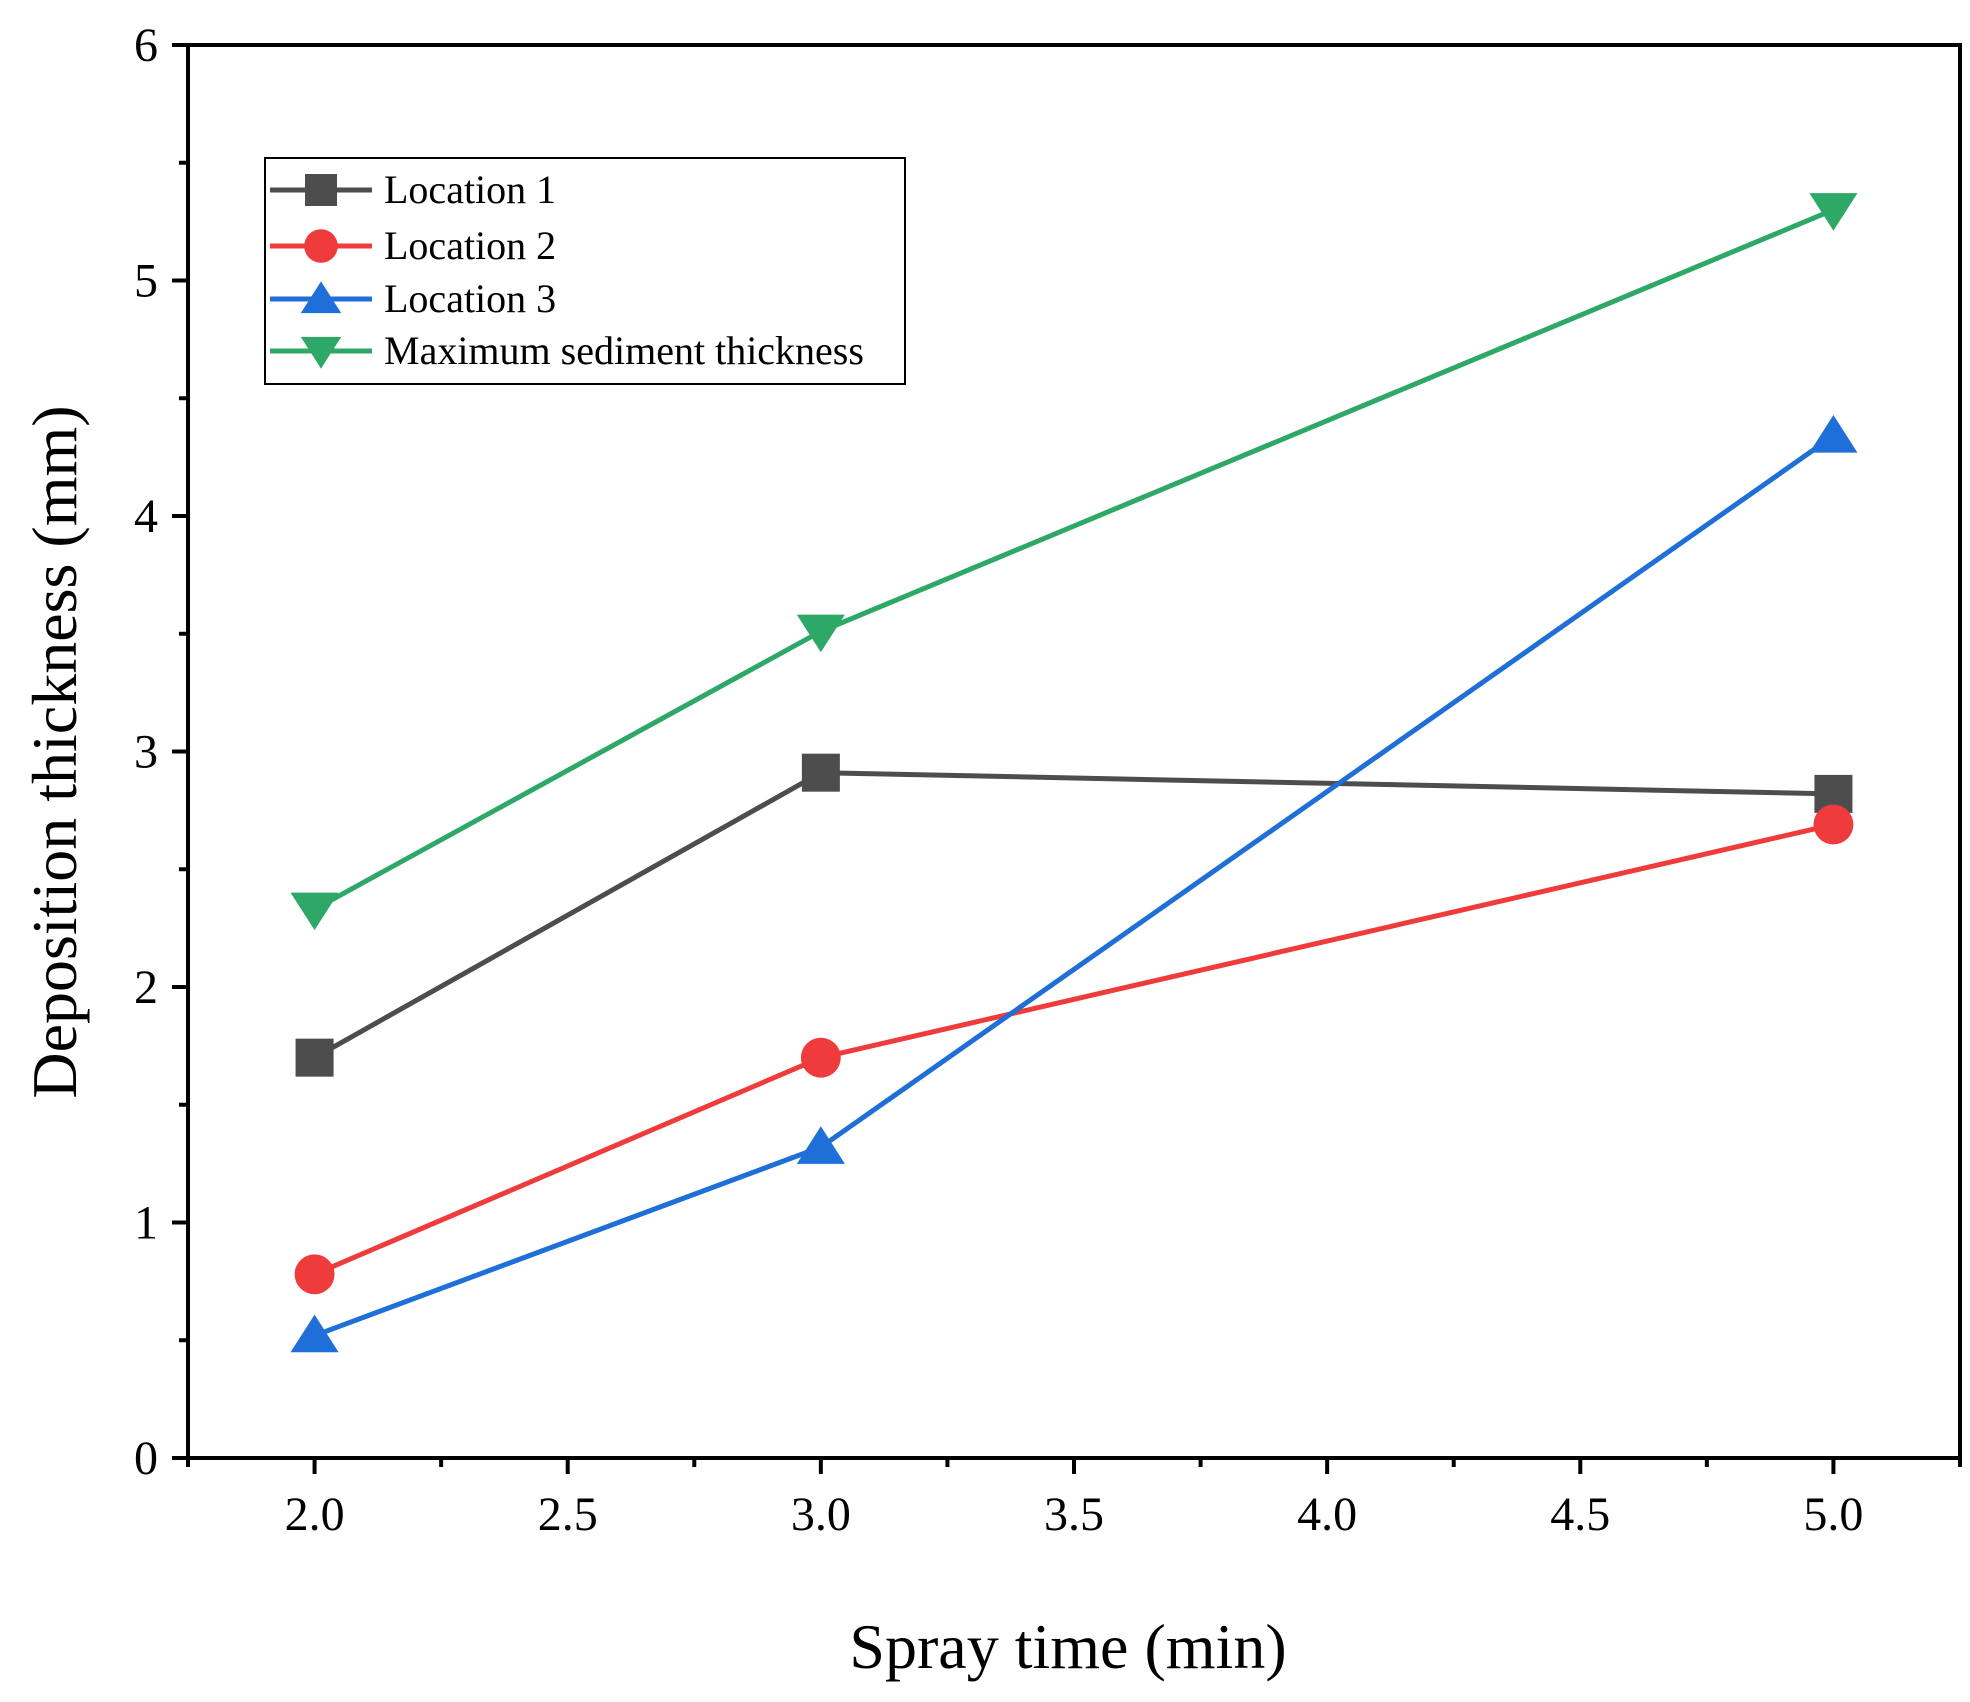  Describe the element at coordinates (470, 245) in the screenshot. I see `legend-label-2: Location 2` at that location.